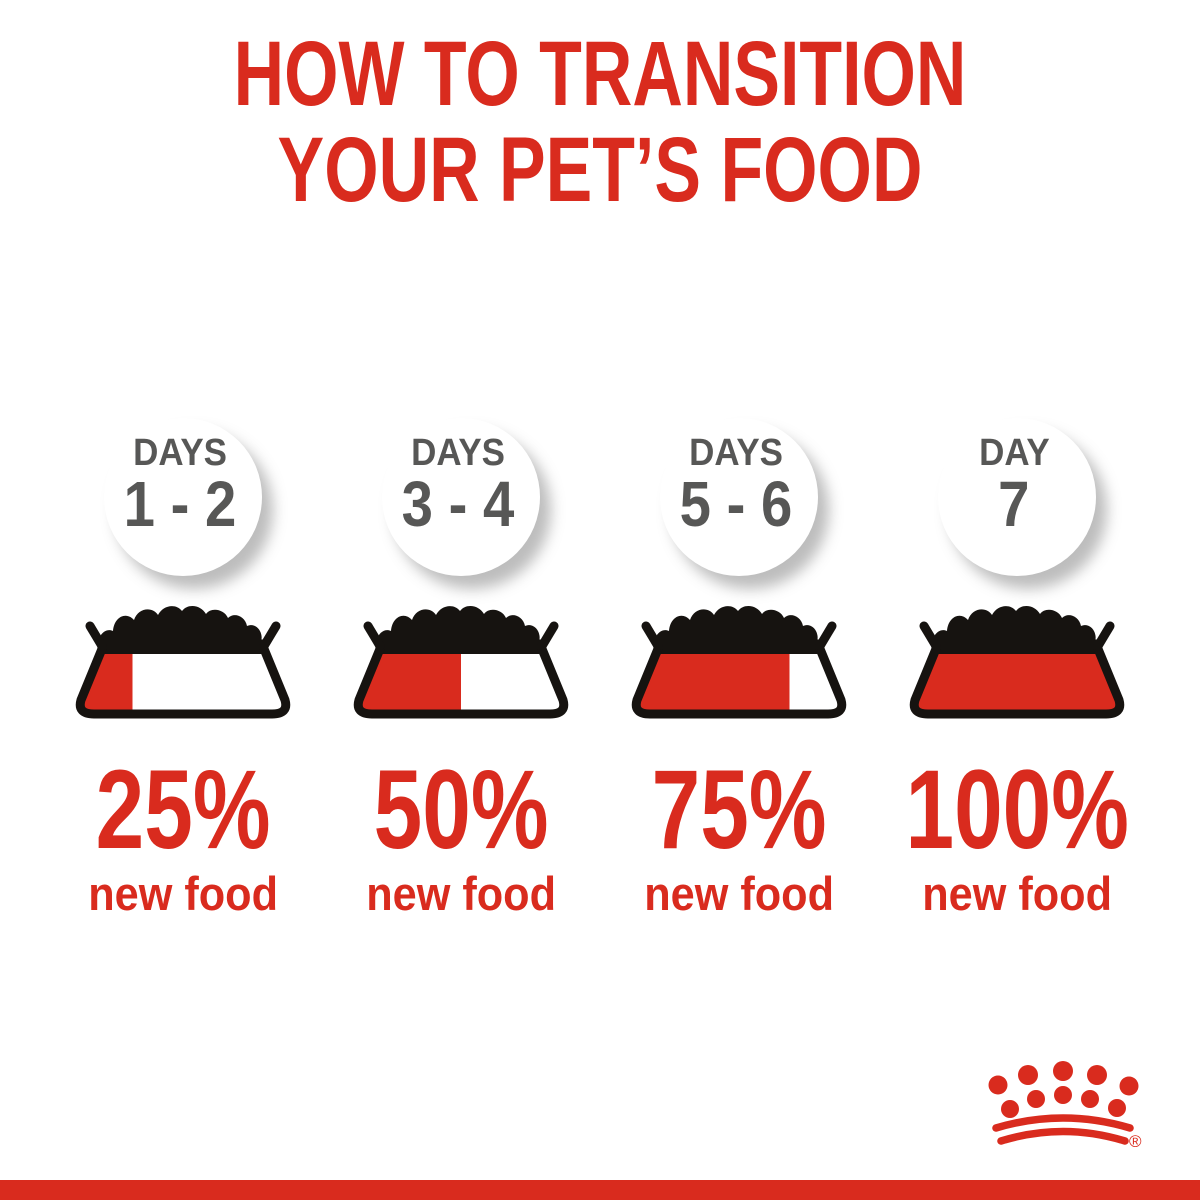 This screenshot has width=1200, height=1200. I want to click on day-range: 1 - 2, so click(180, 504).